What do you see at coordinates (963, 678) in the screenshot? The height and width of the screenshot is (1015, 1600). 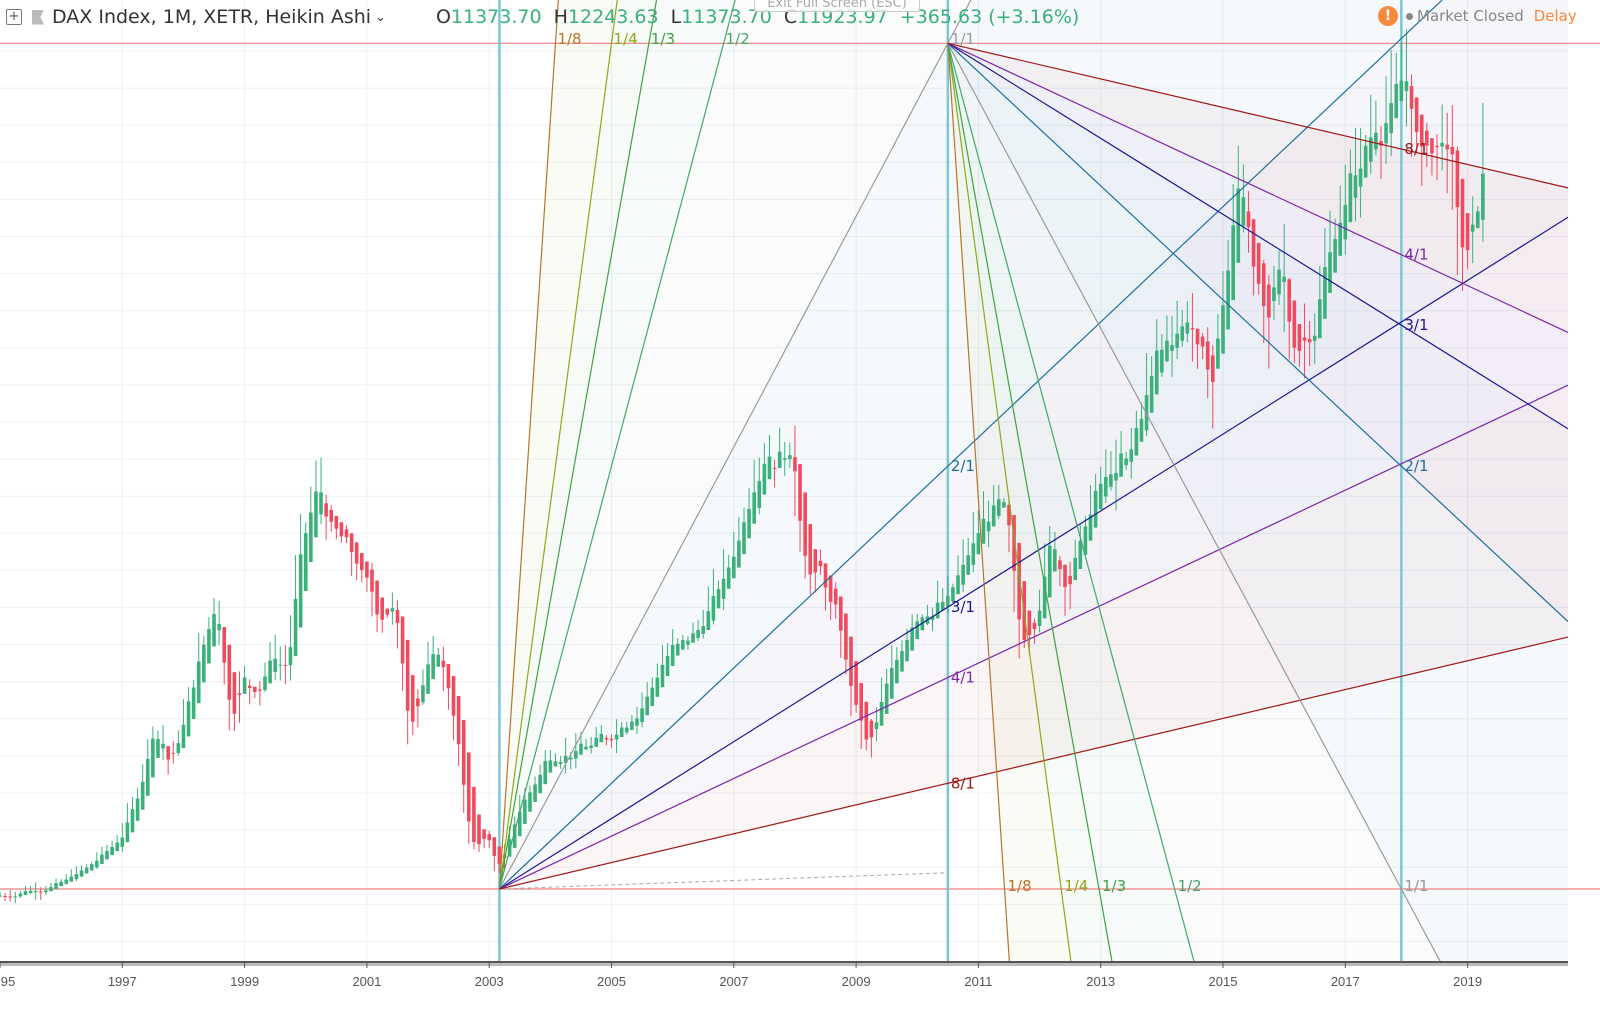 I see `fan-label: 4/1` at bounding box center [963, 678].